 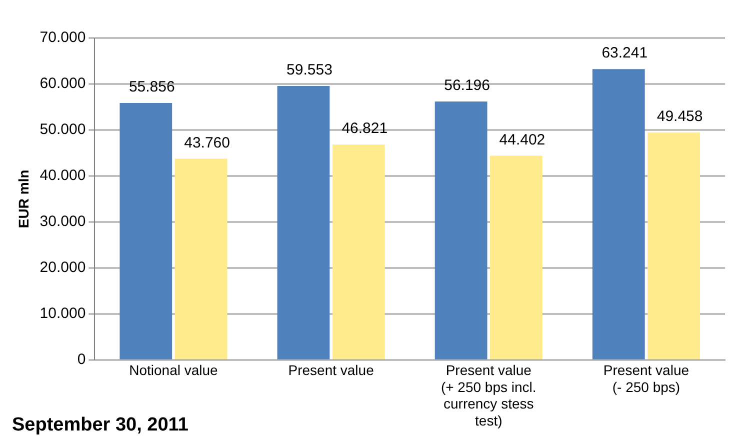 I want to click on y-tick-label: 40.000, so click(x=63, y=175).